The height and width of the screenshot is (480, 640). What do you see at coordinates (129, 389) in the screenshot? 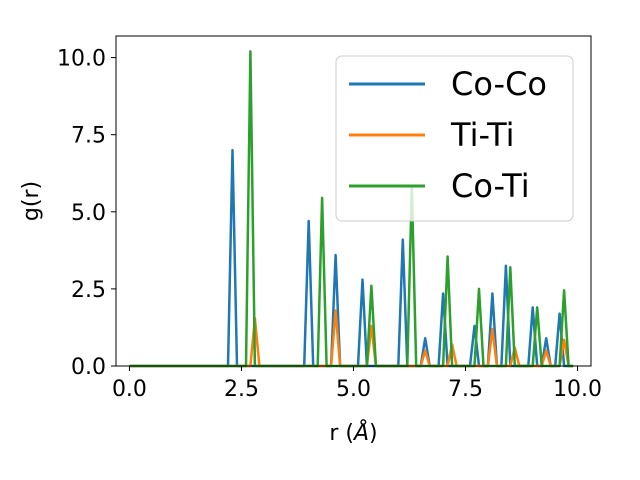
I see `x-tick-label: 0.0` at bounding box center [129, 389].